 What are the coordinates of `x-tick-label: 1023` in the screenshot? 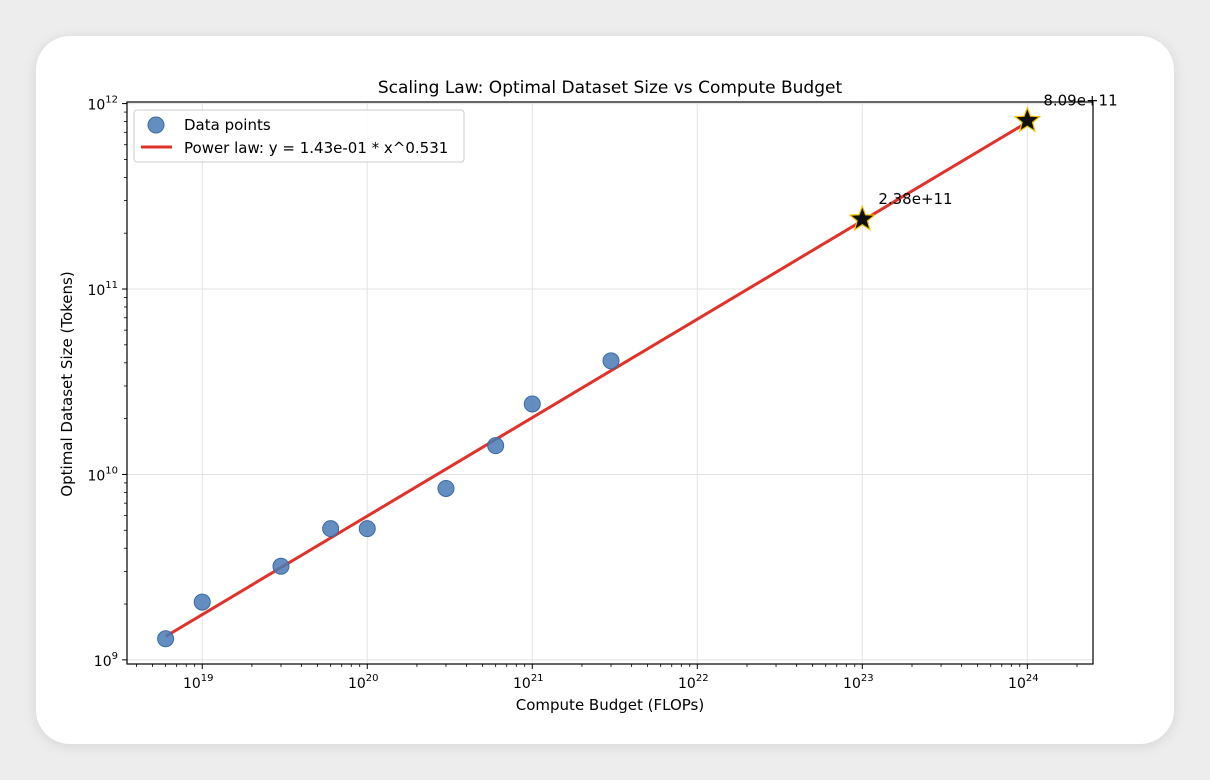 It's located at (858, 682).